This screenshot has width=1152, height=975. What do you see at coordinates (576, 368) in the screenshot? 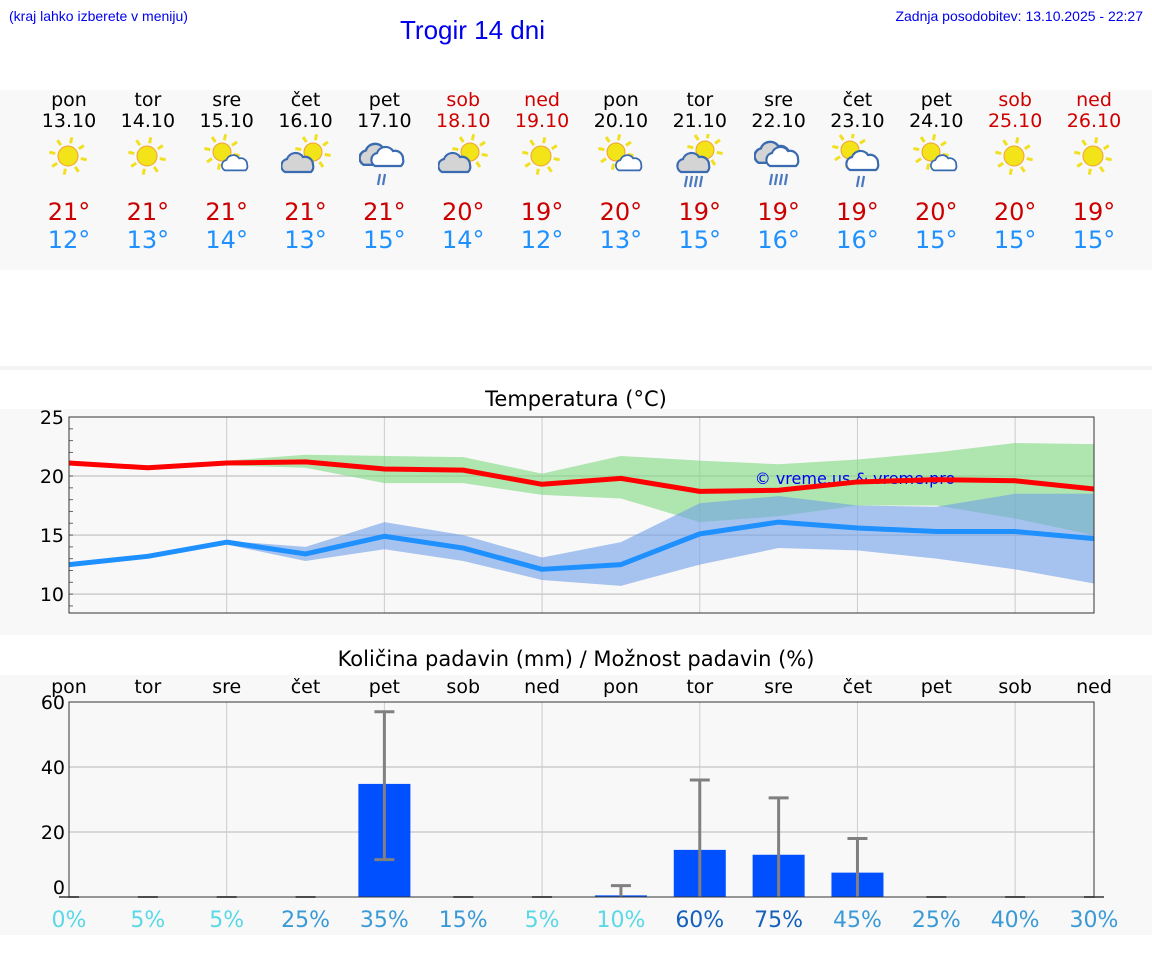
I see `divider` at bounding box center [576, 368].